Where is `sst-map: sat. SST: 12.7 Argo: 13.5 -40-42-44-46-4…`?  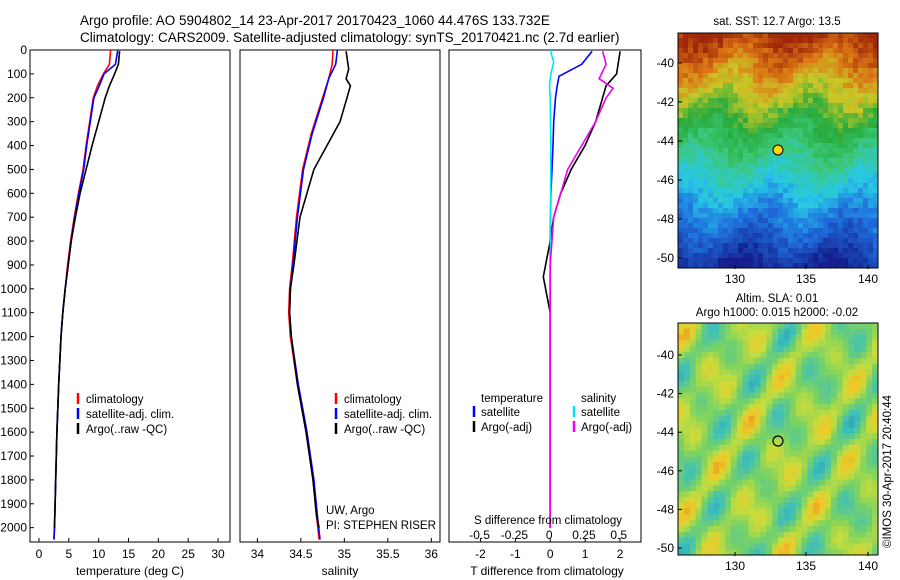
sst-map: sat. SST: 12.7 Argo: 13.5 -40-42-44-46-4… is located at coordinates (768, 151).